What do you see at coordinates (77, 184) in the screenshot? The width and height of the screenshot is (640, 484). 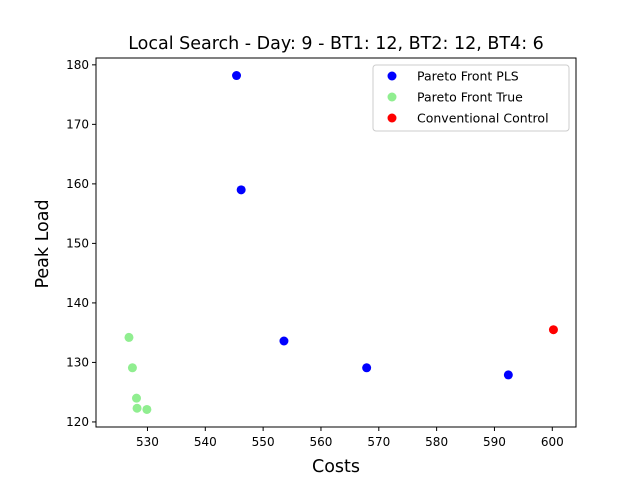 I see `y-tick-label: 160` at bounding box center [77, 184].